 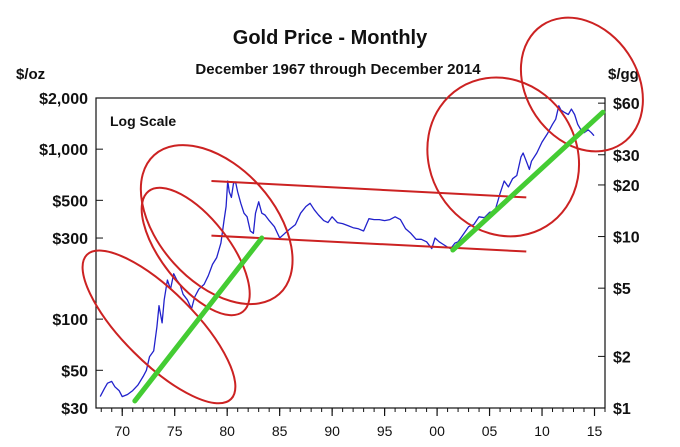 I want to click on right-tick-label: $5, so click(x=622, y=289).